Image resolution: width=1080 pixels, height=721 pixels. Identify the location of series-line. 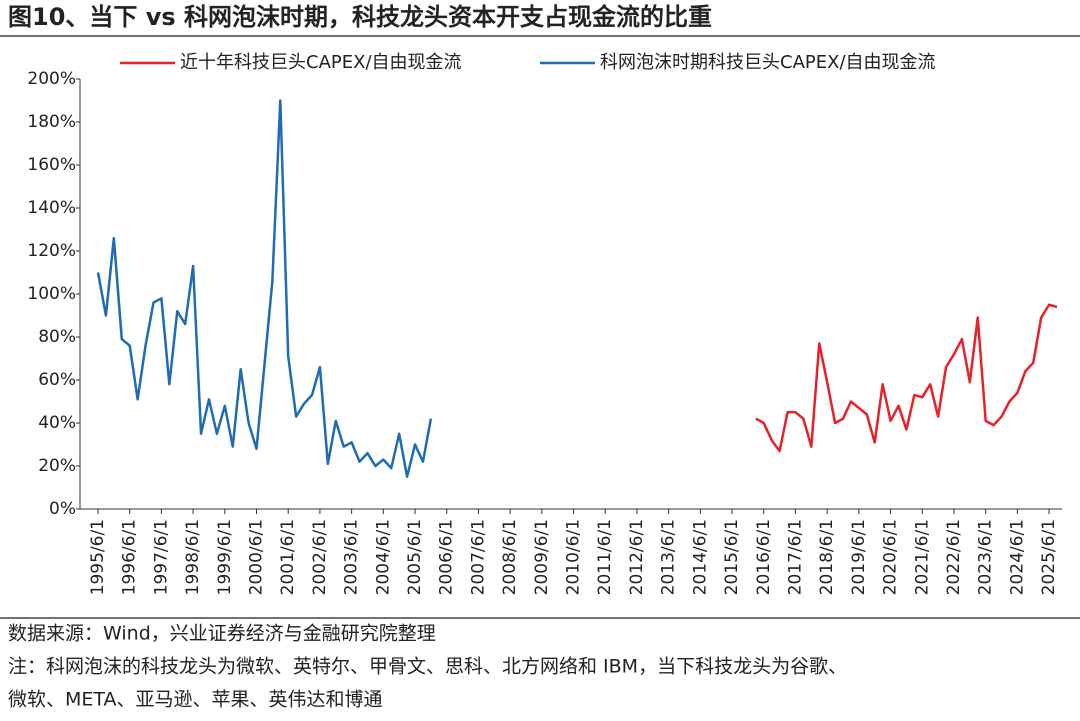
(906, 378).